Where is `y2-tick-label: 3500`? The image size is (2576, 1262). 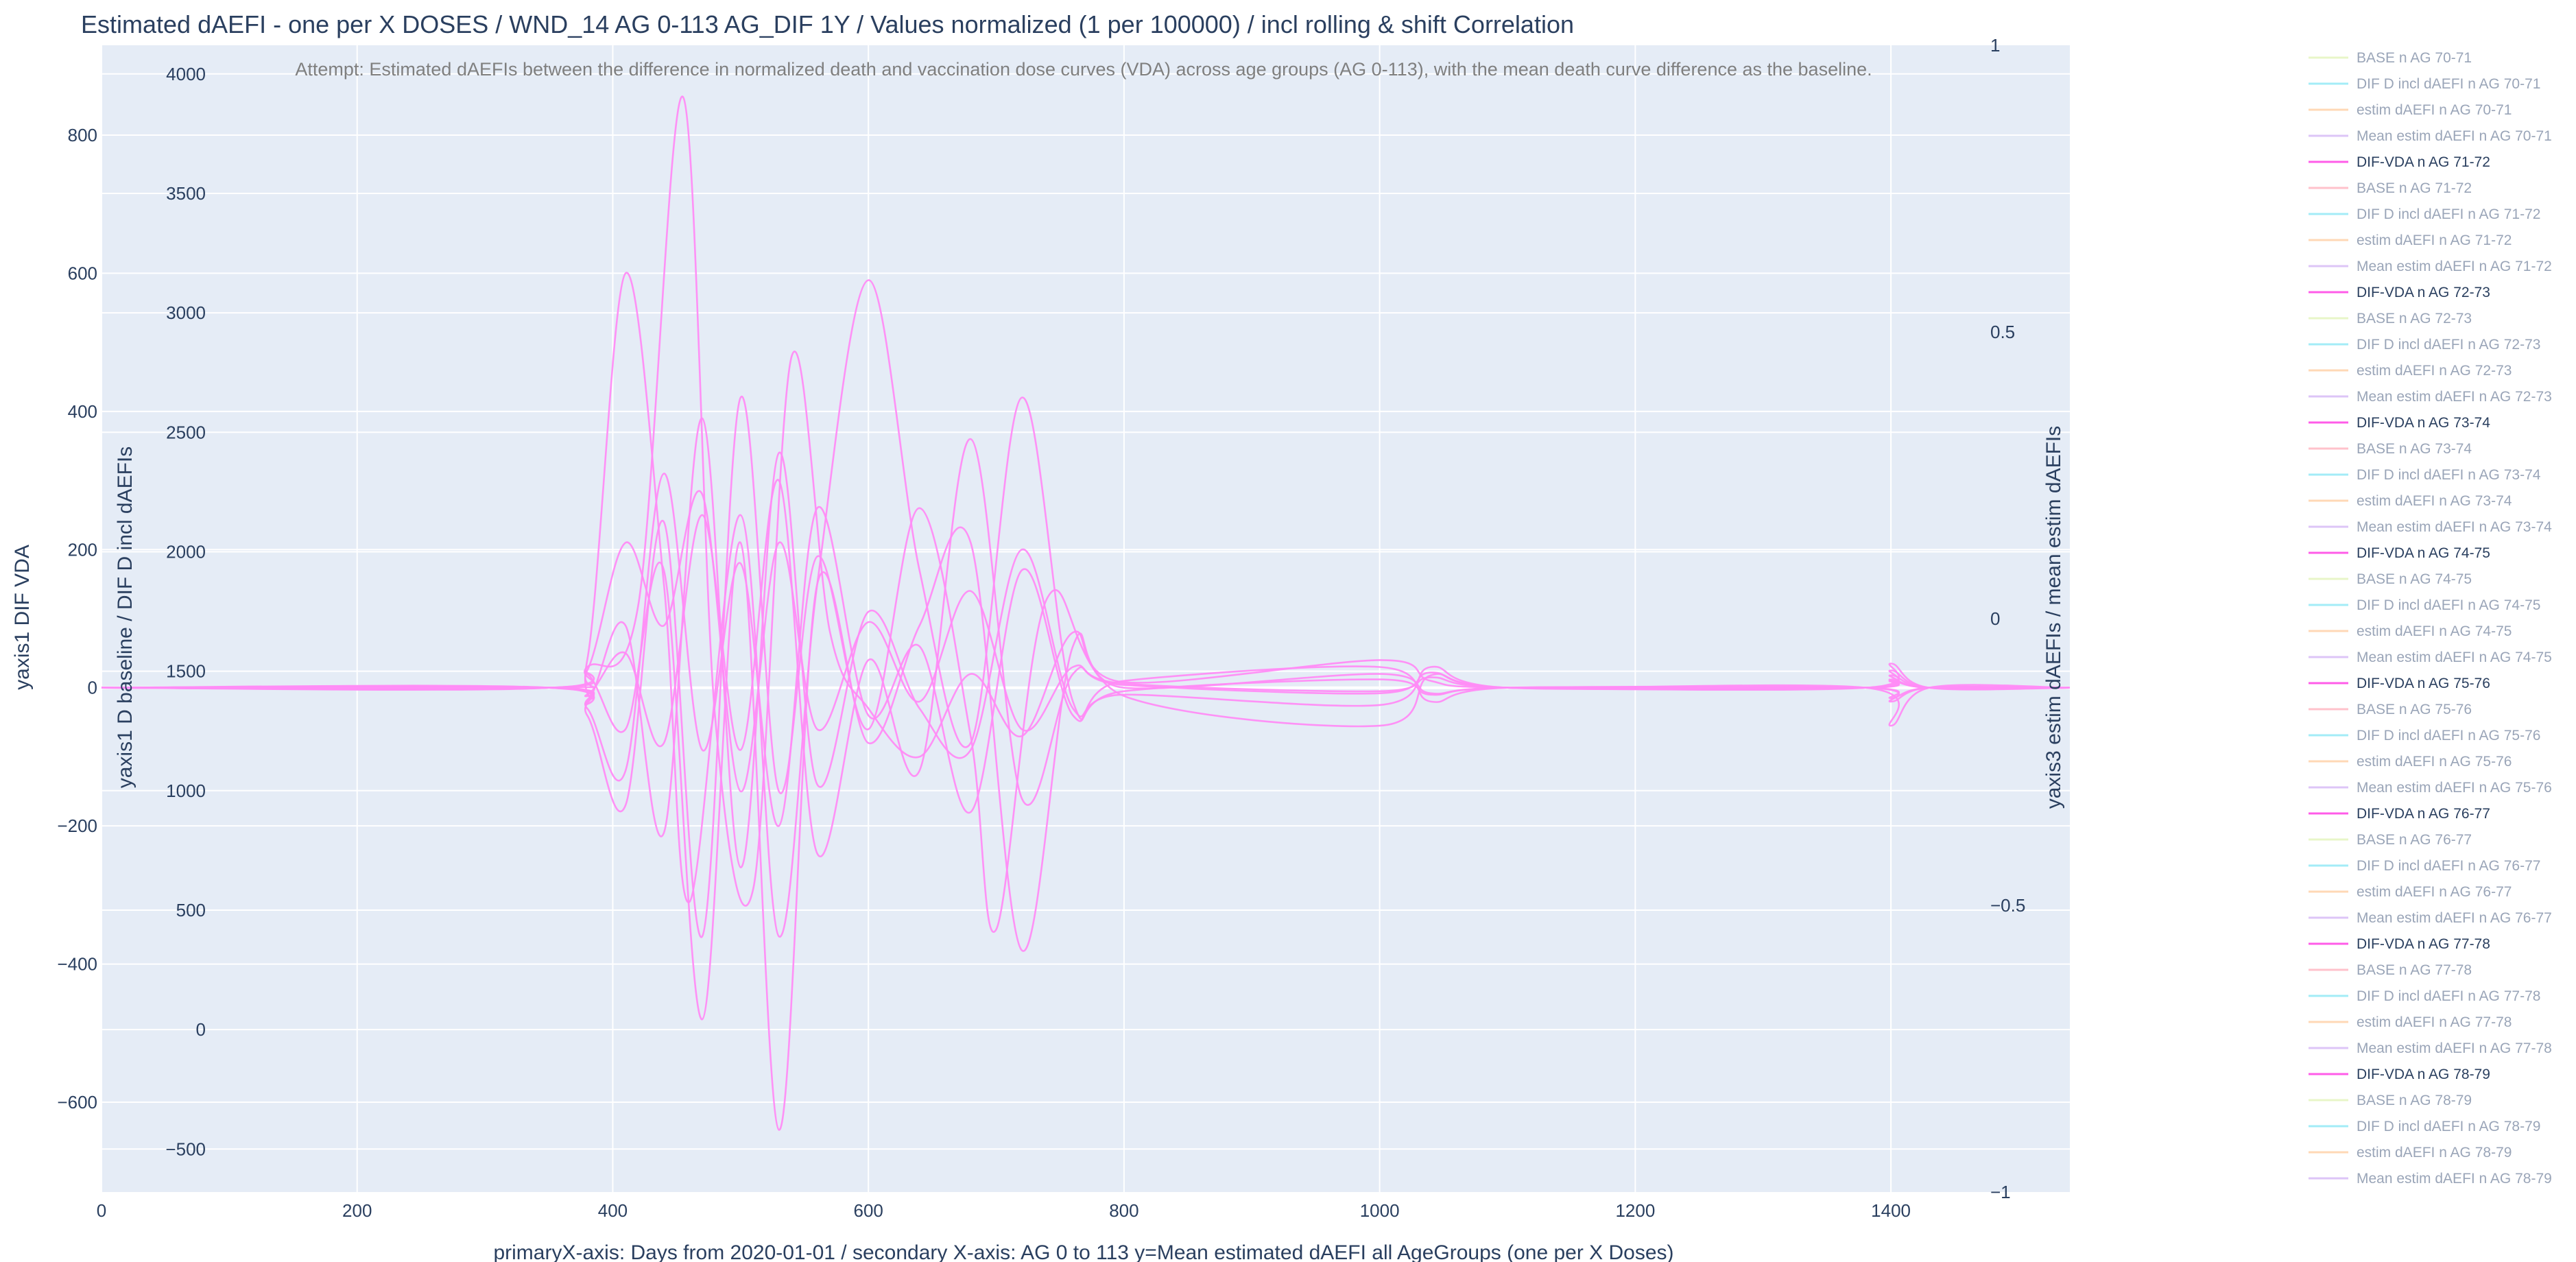
y2-tick-label: 3500 is located at coordinates (186, 193).